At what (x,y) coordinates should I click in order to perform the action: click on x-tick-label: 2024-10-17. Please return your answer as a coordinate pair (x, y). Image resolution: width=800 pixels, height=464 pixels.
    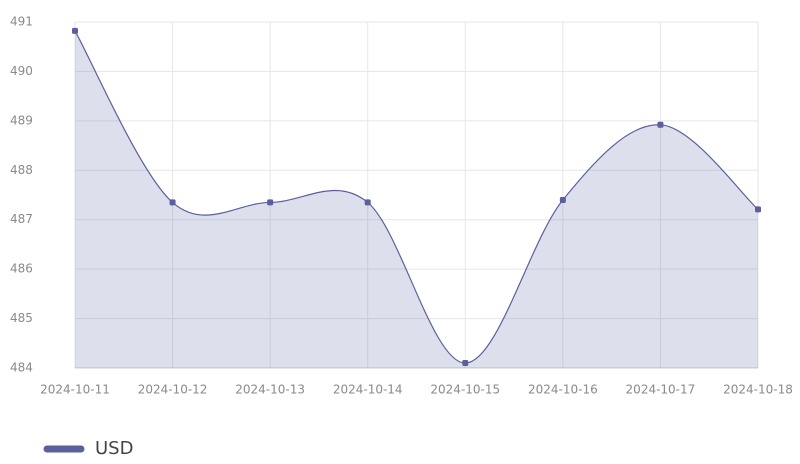
    Looking at the image, I should click on (661, 390).